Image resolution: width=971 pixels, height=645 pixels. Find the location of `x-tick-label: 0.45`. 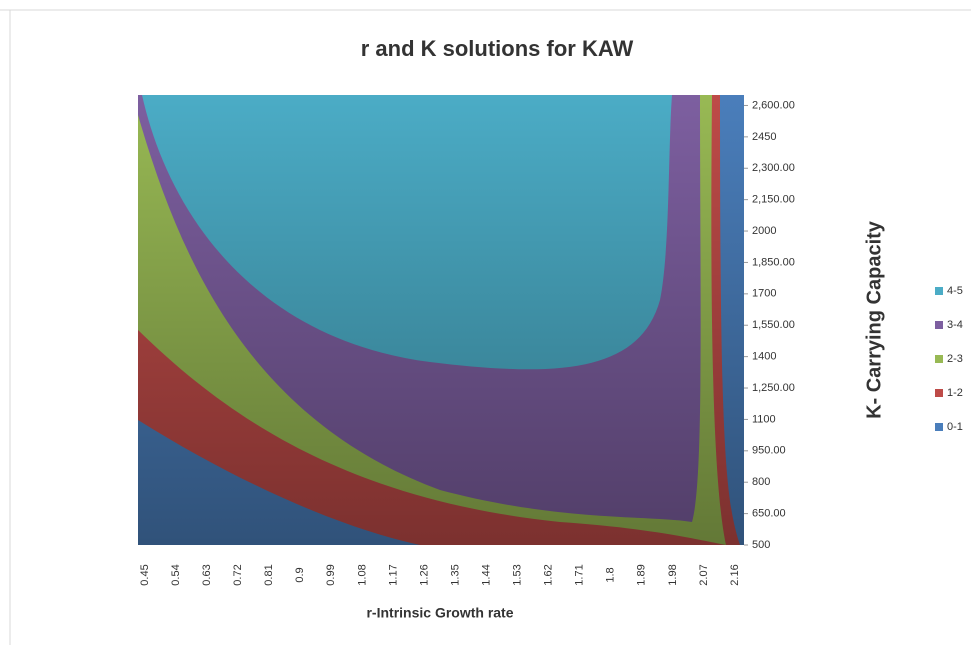

x-tick-label: 0.45 is located at coordinates (145, 574).